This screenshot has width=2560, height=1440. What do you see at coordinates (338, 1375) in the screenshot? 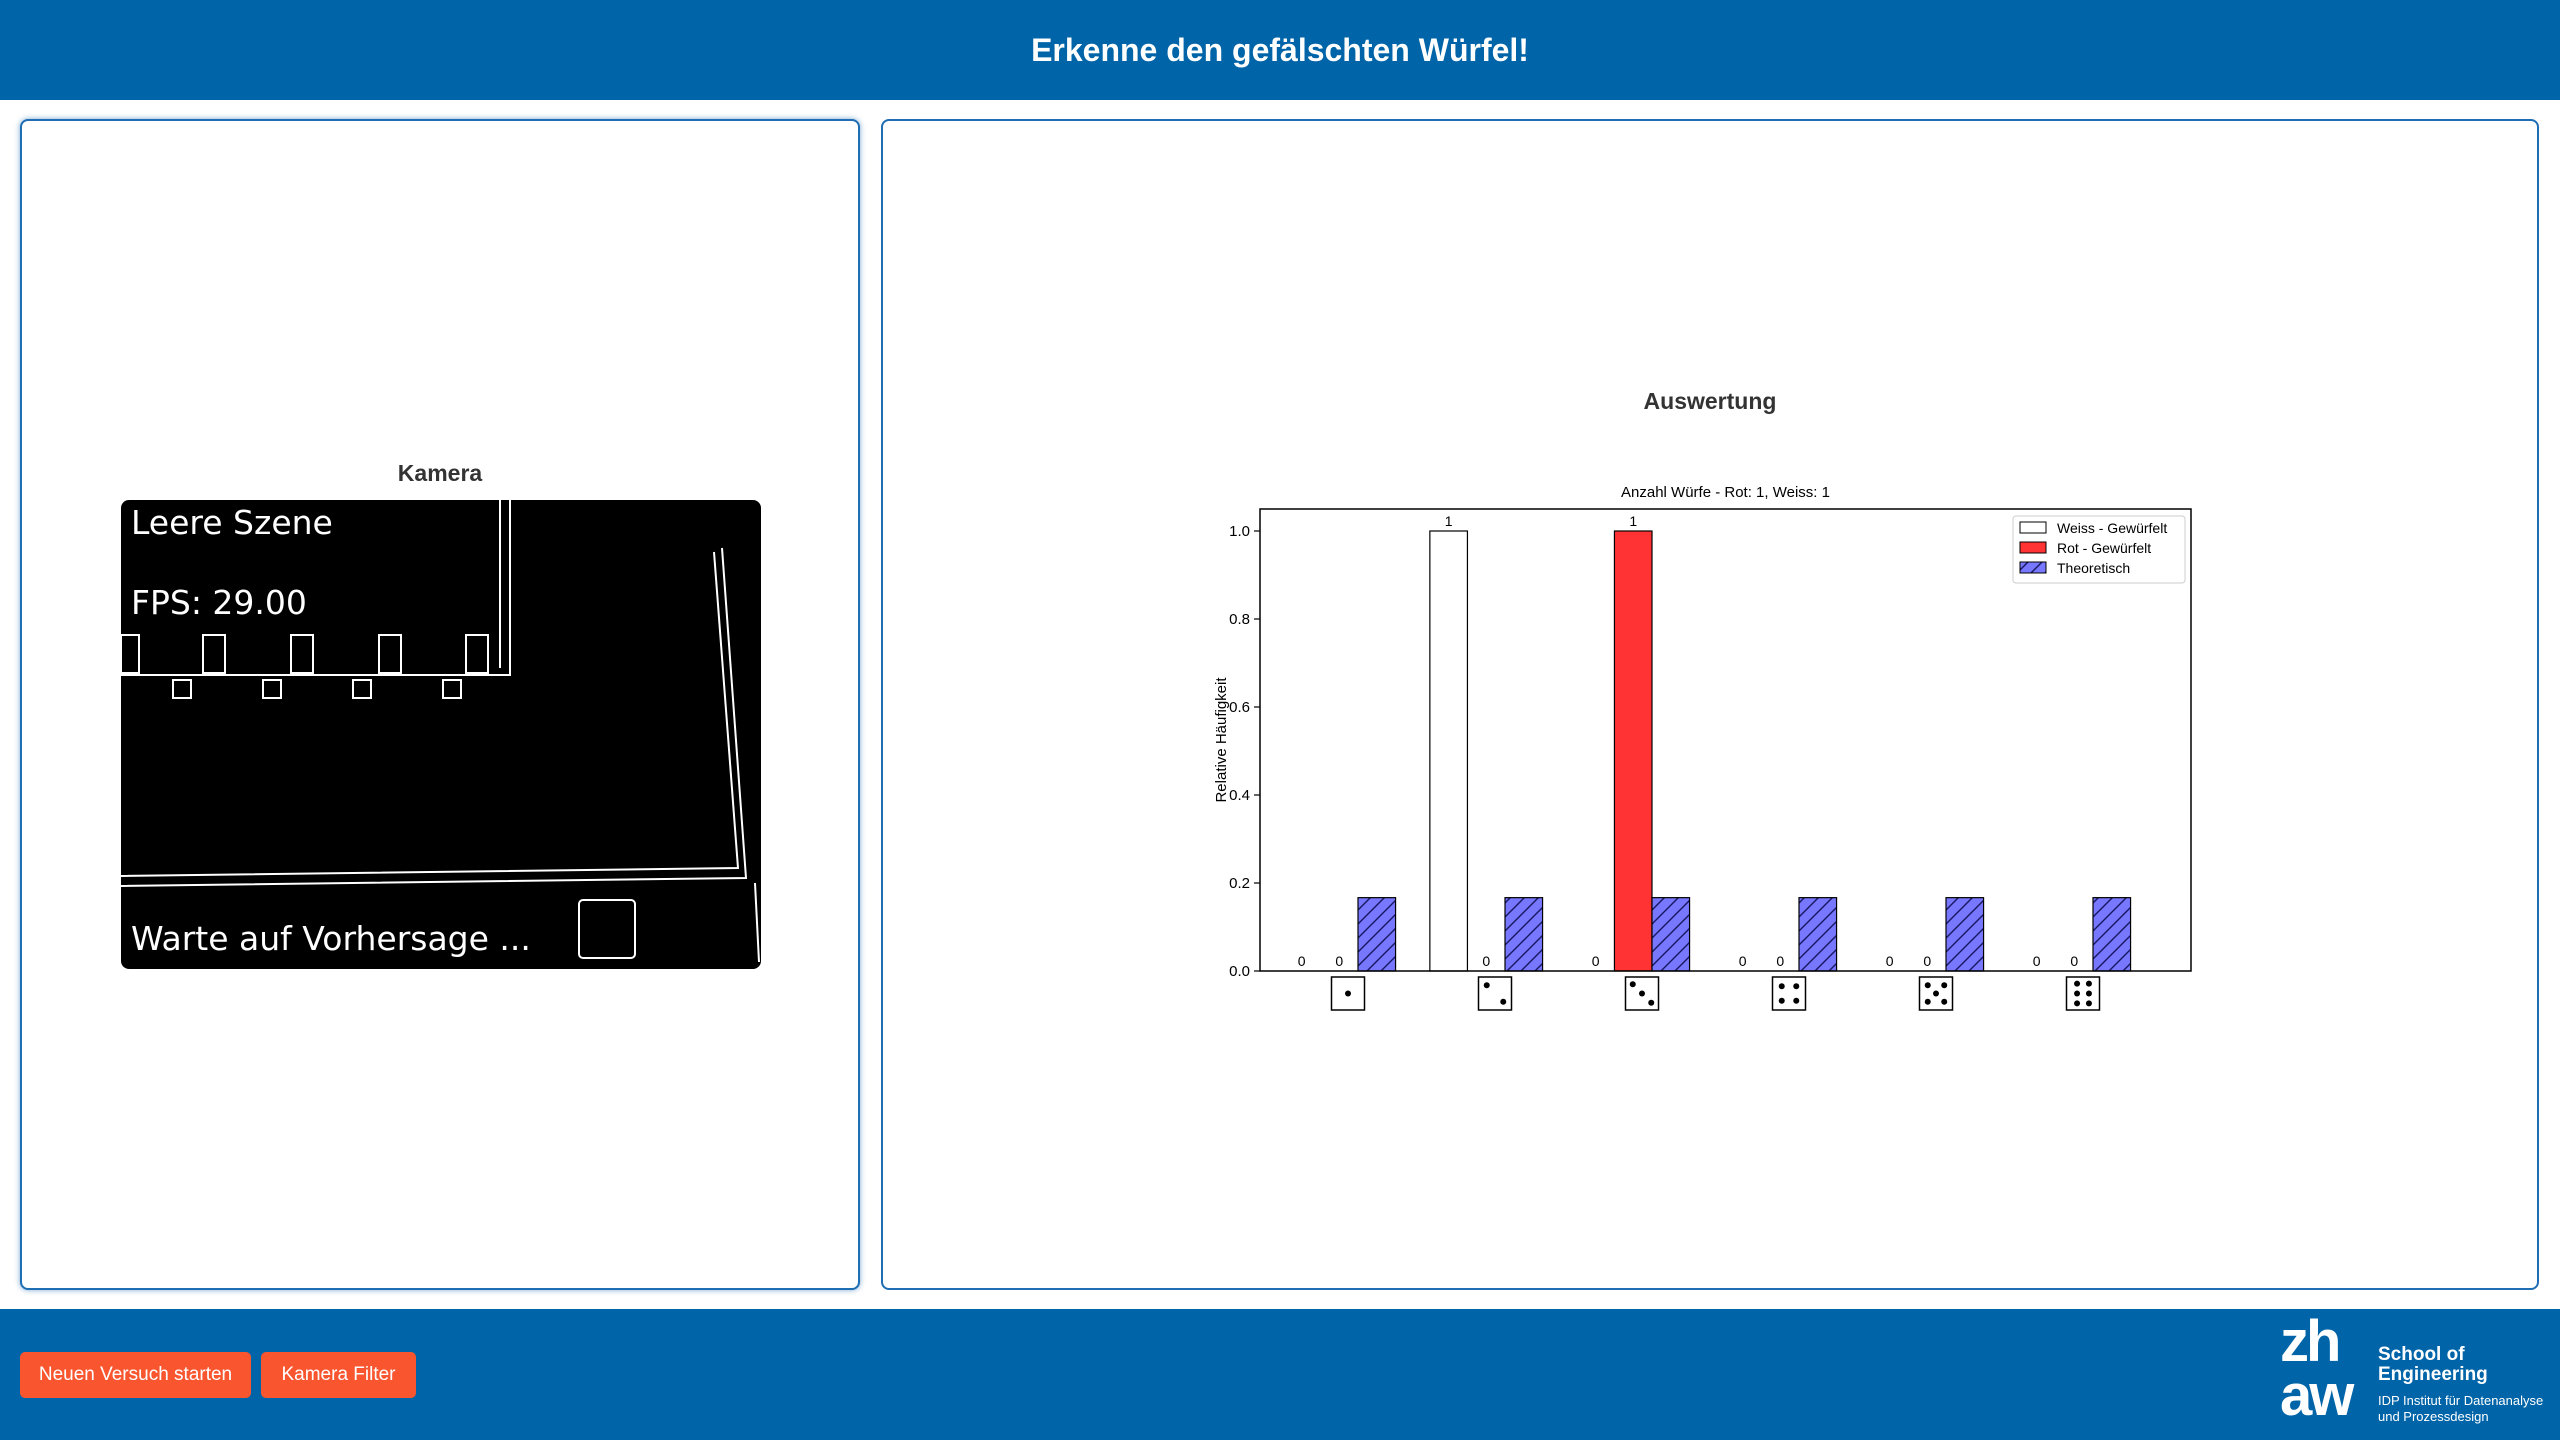
I see `camera-filter-button: Kamera Filter` at bounding box center [338, 1375].